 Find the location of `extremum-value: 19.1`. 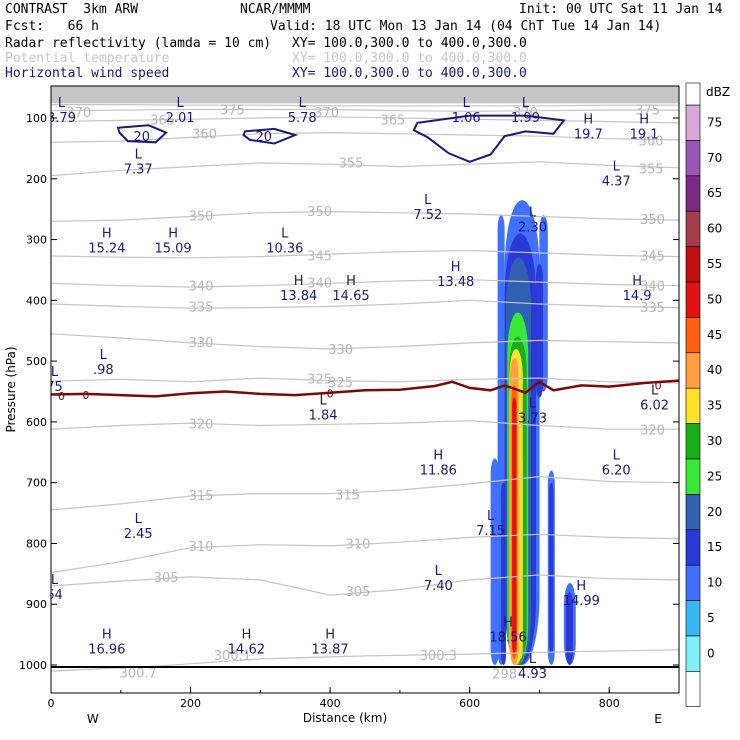

extremum-value: 19.1 is located at coordinates (644, 134).